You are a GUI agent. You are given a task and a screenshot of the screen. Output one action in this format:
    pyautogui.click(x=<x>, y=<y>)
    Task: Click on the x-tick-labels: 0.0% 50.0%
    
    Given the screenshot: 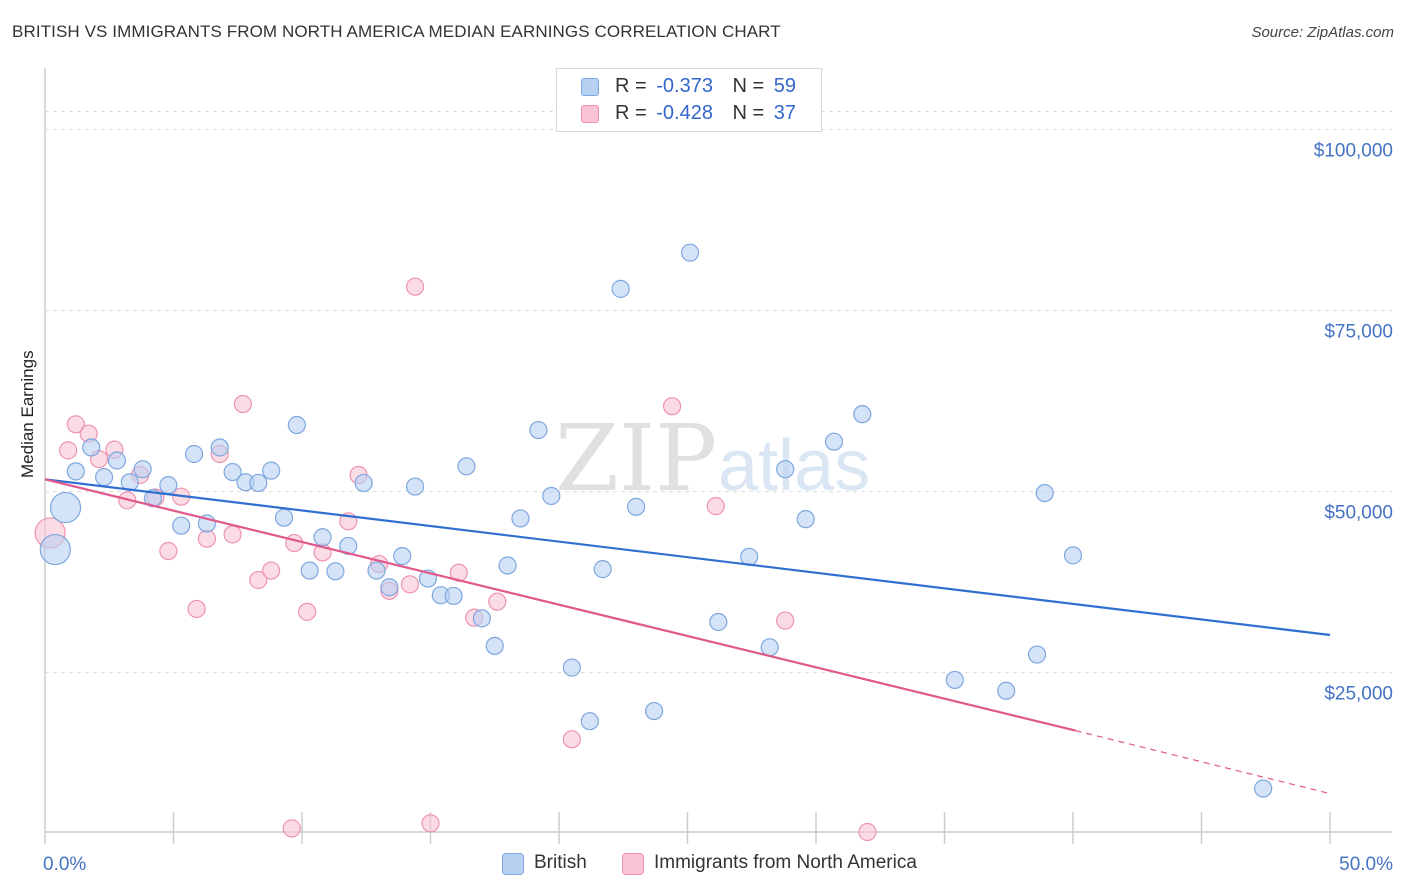 What is the action you would take?
    pyautogui.click(x=718, y=864)
    